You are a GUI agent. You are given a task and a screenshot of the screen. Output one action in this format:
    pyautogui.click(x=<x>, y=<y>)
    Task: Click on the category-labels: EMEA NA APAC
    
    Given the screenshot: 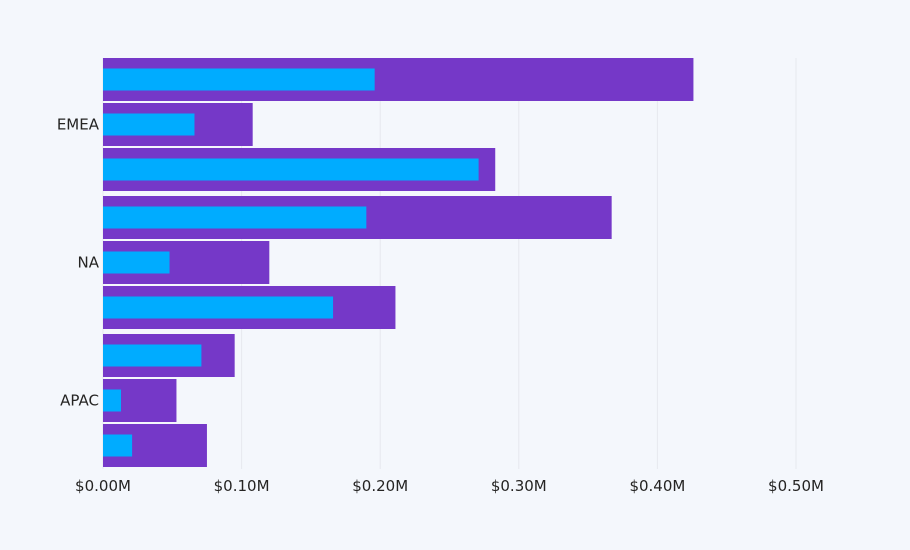 What is the action you would take?
    pyautogui.click(x=78, y=263)
    